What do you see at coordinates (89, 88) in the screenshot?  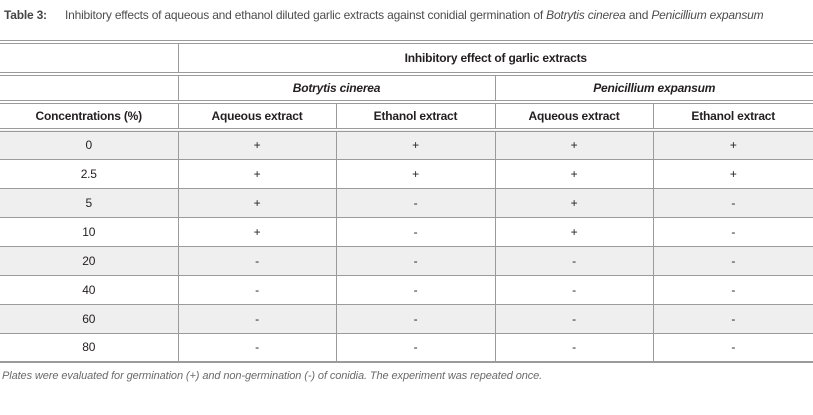 I see `empty-cell` at bounding box center [89, 88].